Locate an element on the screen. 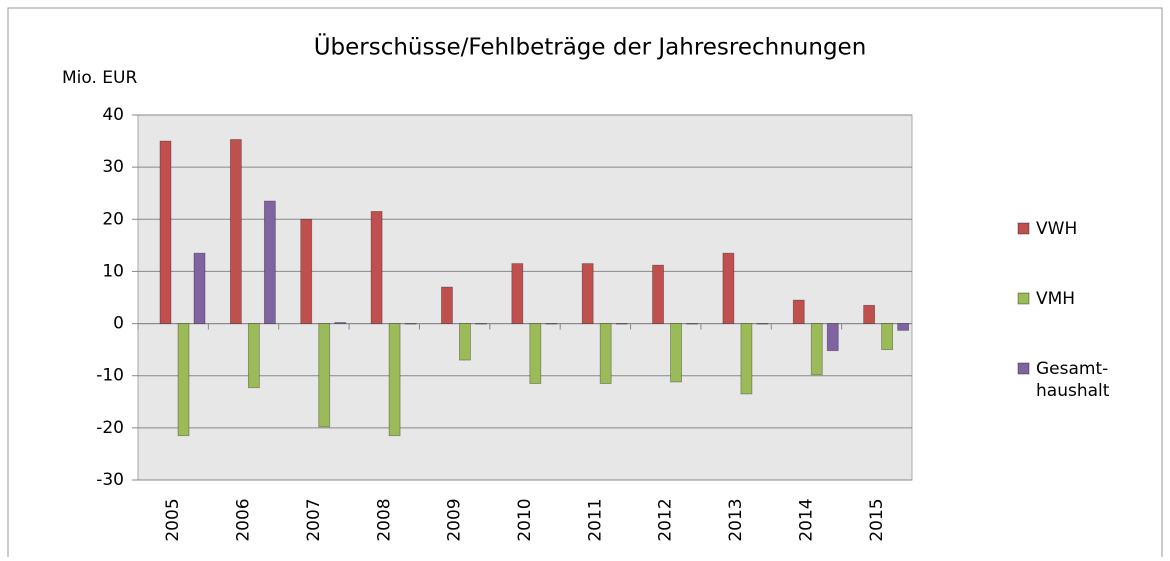 This screenshot has width=1170, height=561. x-tick-label: 2006 is located at coordinates (244, 519).